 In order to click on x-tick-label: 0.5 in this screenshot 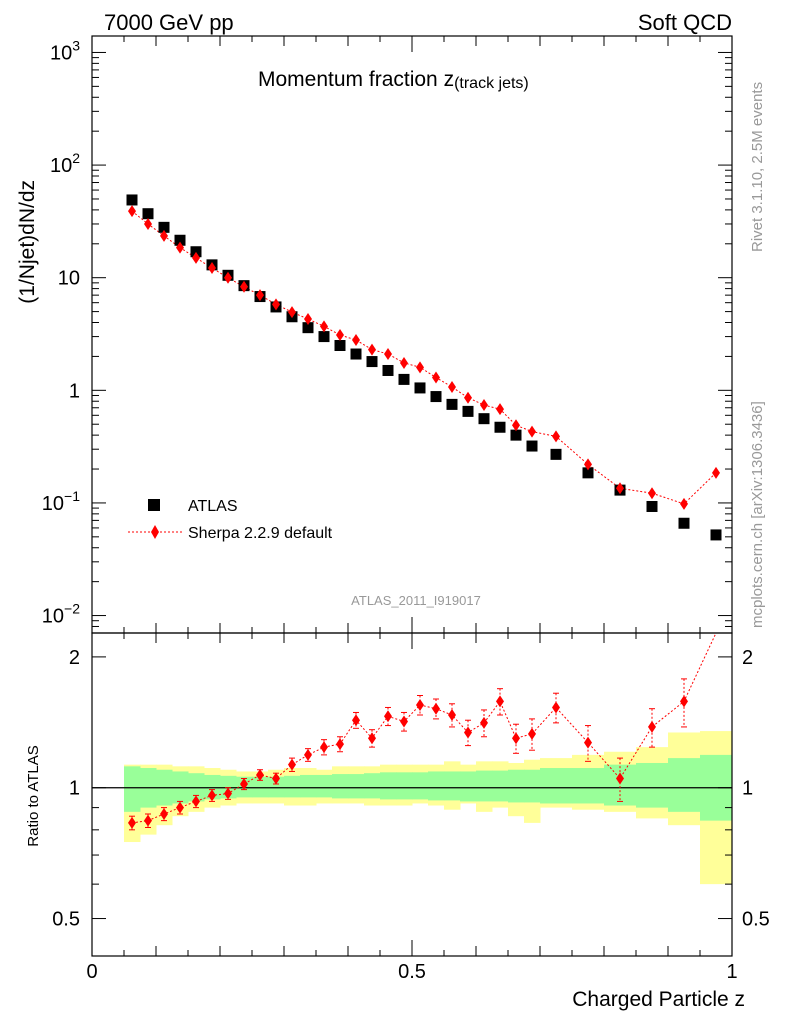, I will do `click(412, 972)`.